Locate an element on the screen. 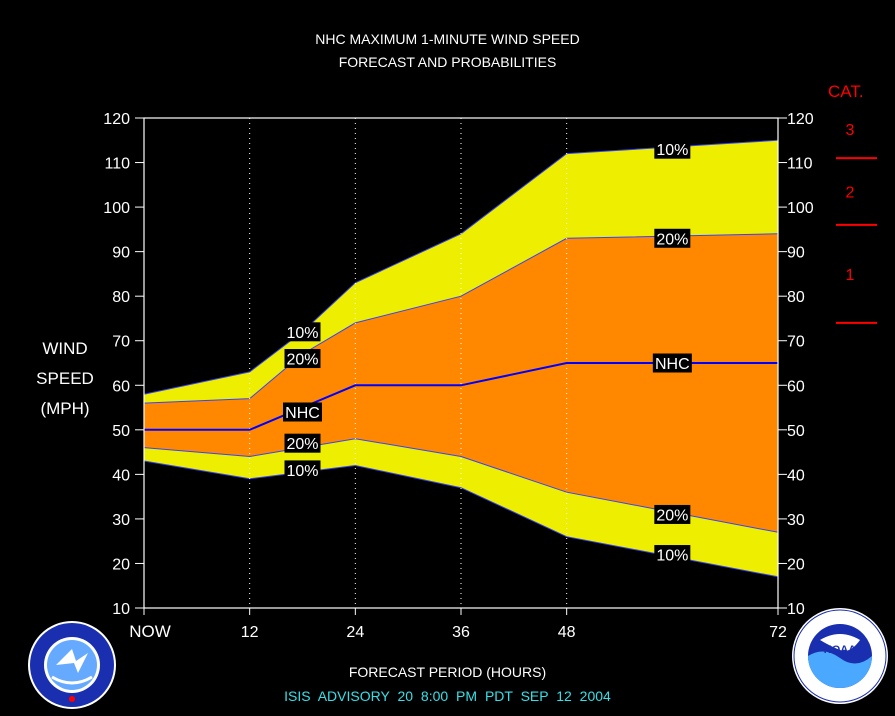 This screenshot has height=716, width=895. series-label-4: 10% is located at coordinates (302, 471).